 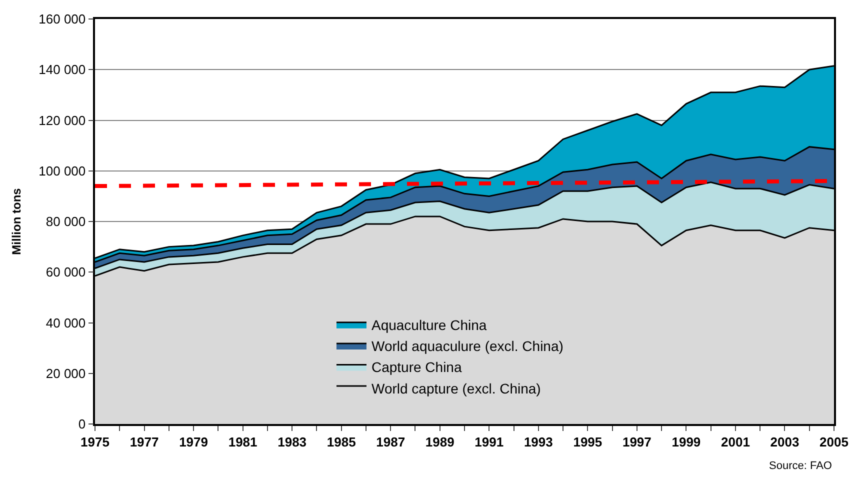 I want to click on y-tick-label: 20 000, so click(x=66, y=373).